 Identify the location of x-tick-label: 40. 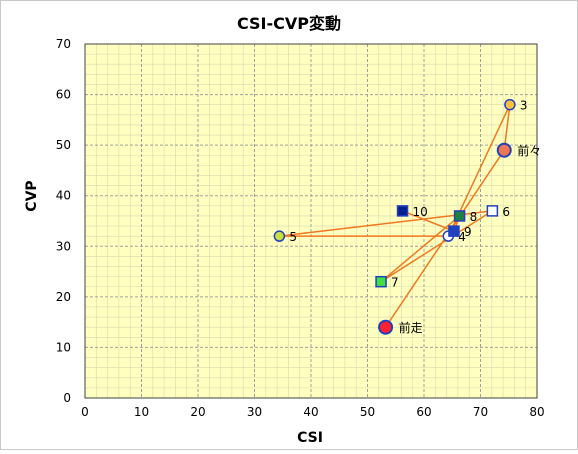
(310, 412).